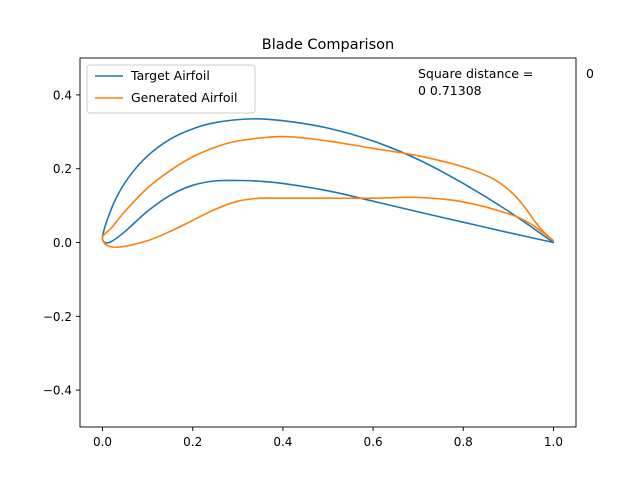 This screenshot has height=480, width=640. I want to click on annotation-line-1-value: 0, so click(590, 73).